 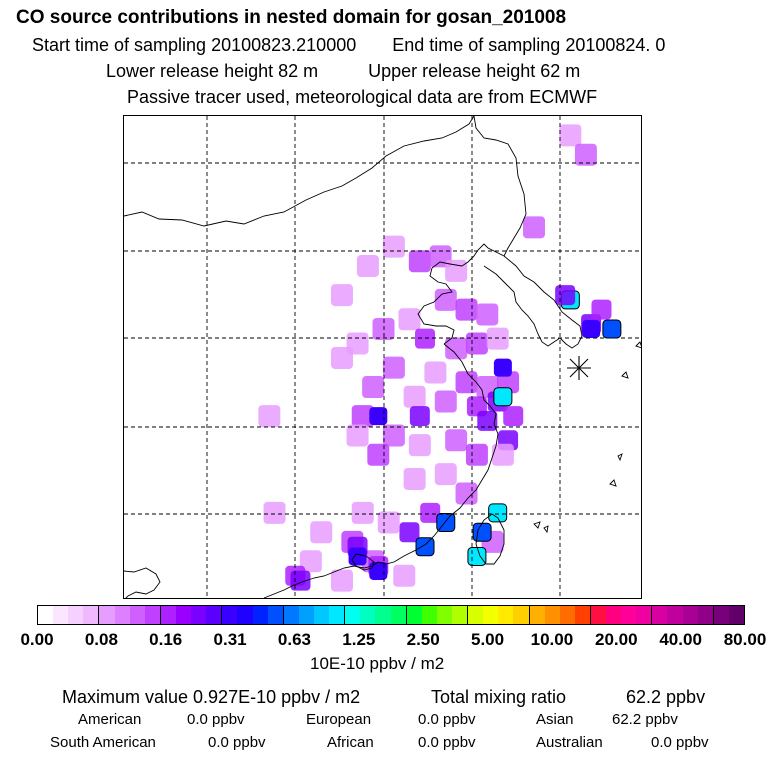 I want to click on hainan-island, so click(x=363, y=562).